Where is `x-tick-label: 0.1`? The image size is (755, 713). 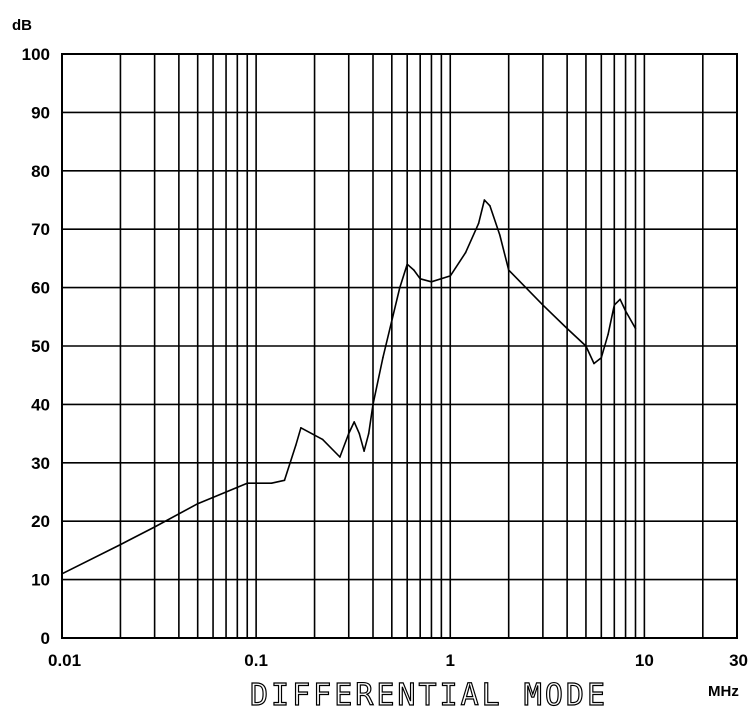
x-tick-label: 0.1 is located at coordinates (256, 660).